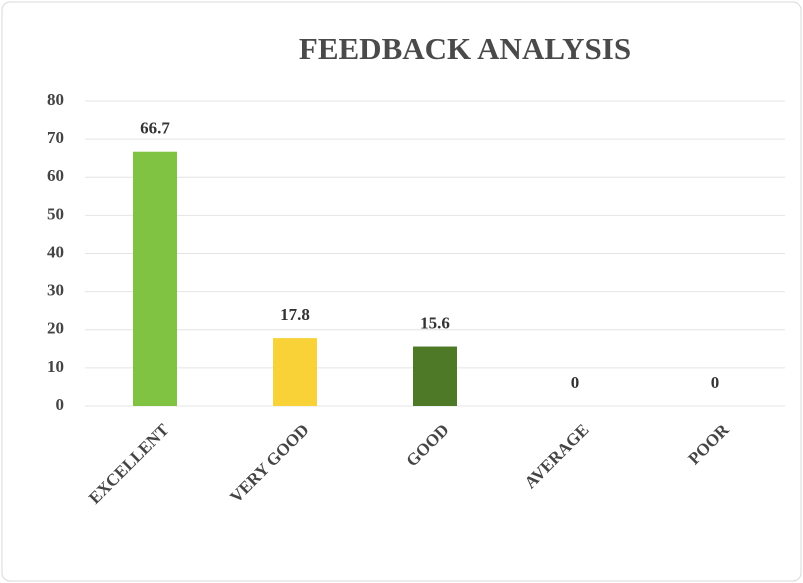 The image size is (803, 583). What do you see at coordinates (155, 128) in the screenshot?
I see `data-label: 66.7` at bounding box center [155, 128].